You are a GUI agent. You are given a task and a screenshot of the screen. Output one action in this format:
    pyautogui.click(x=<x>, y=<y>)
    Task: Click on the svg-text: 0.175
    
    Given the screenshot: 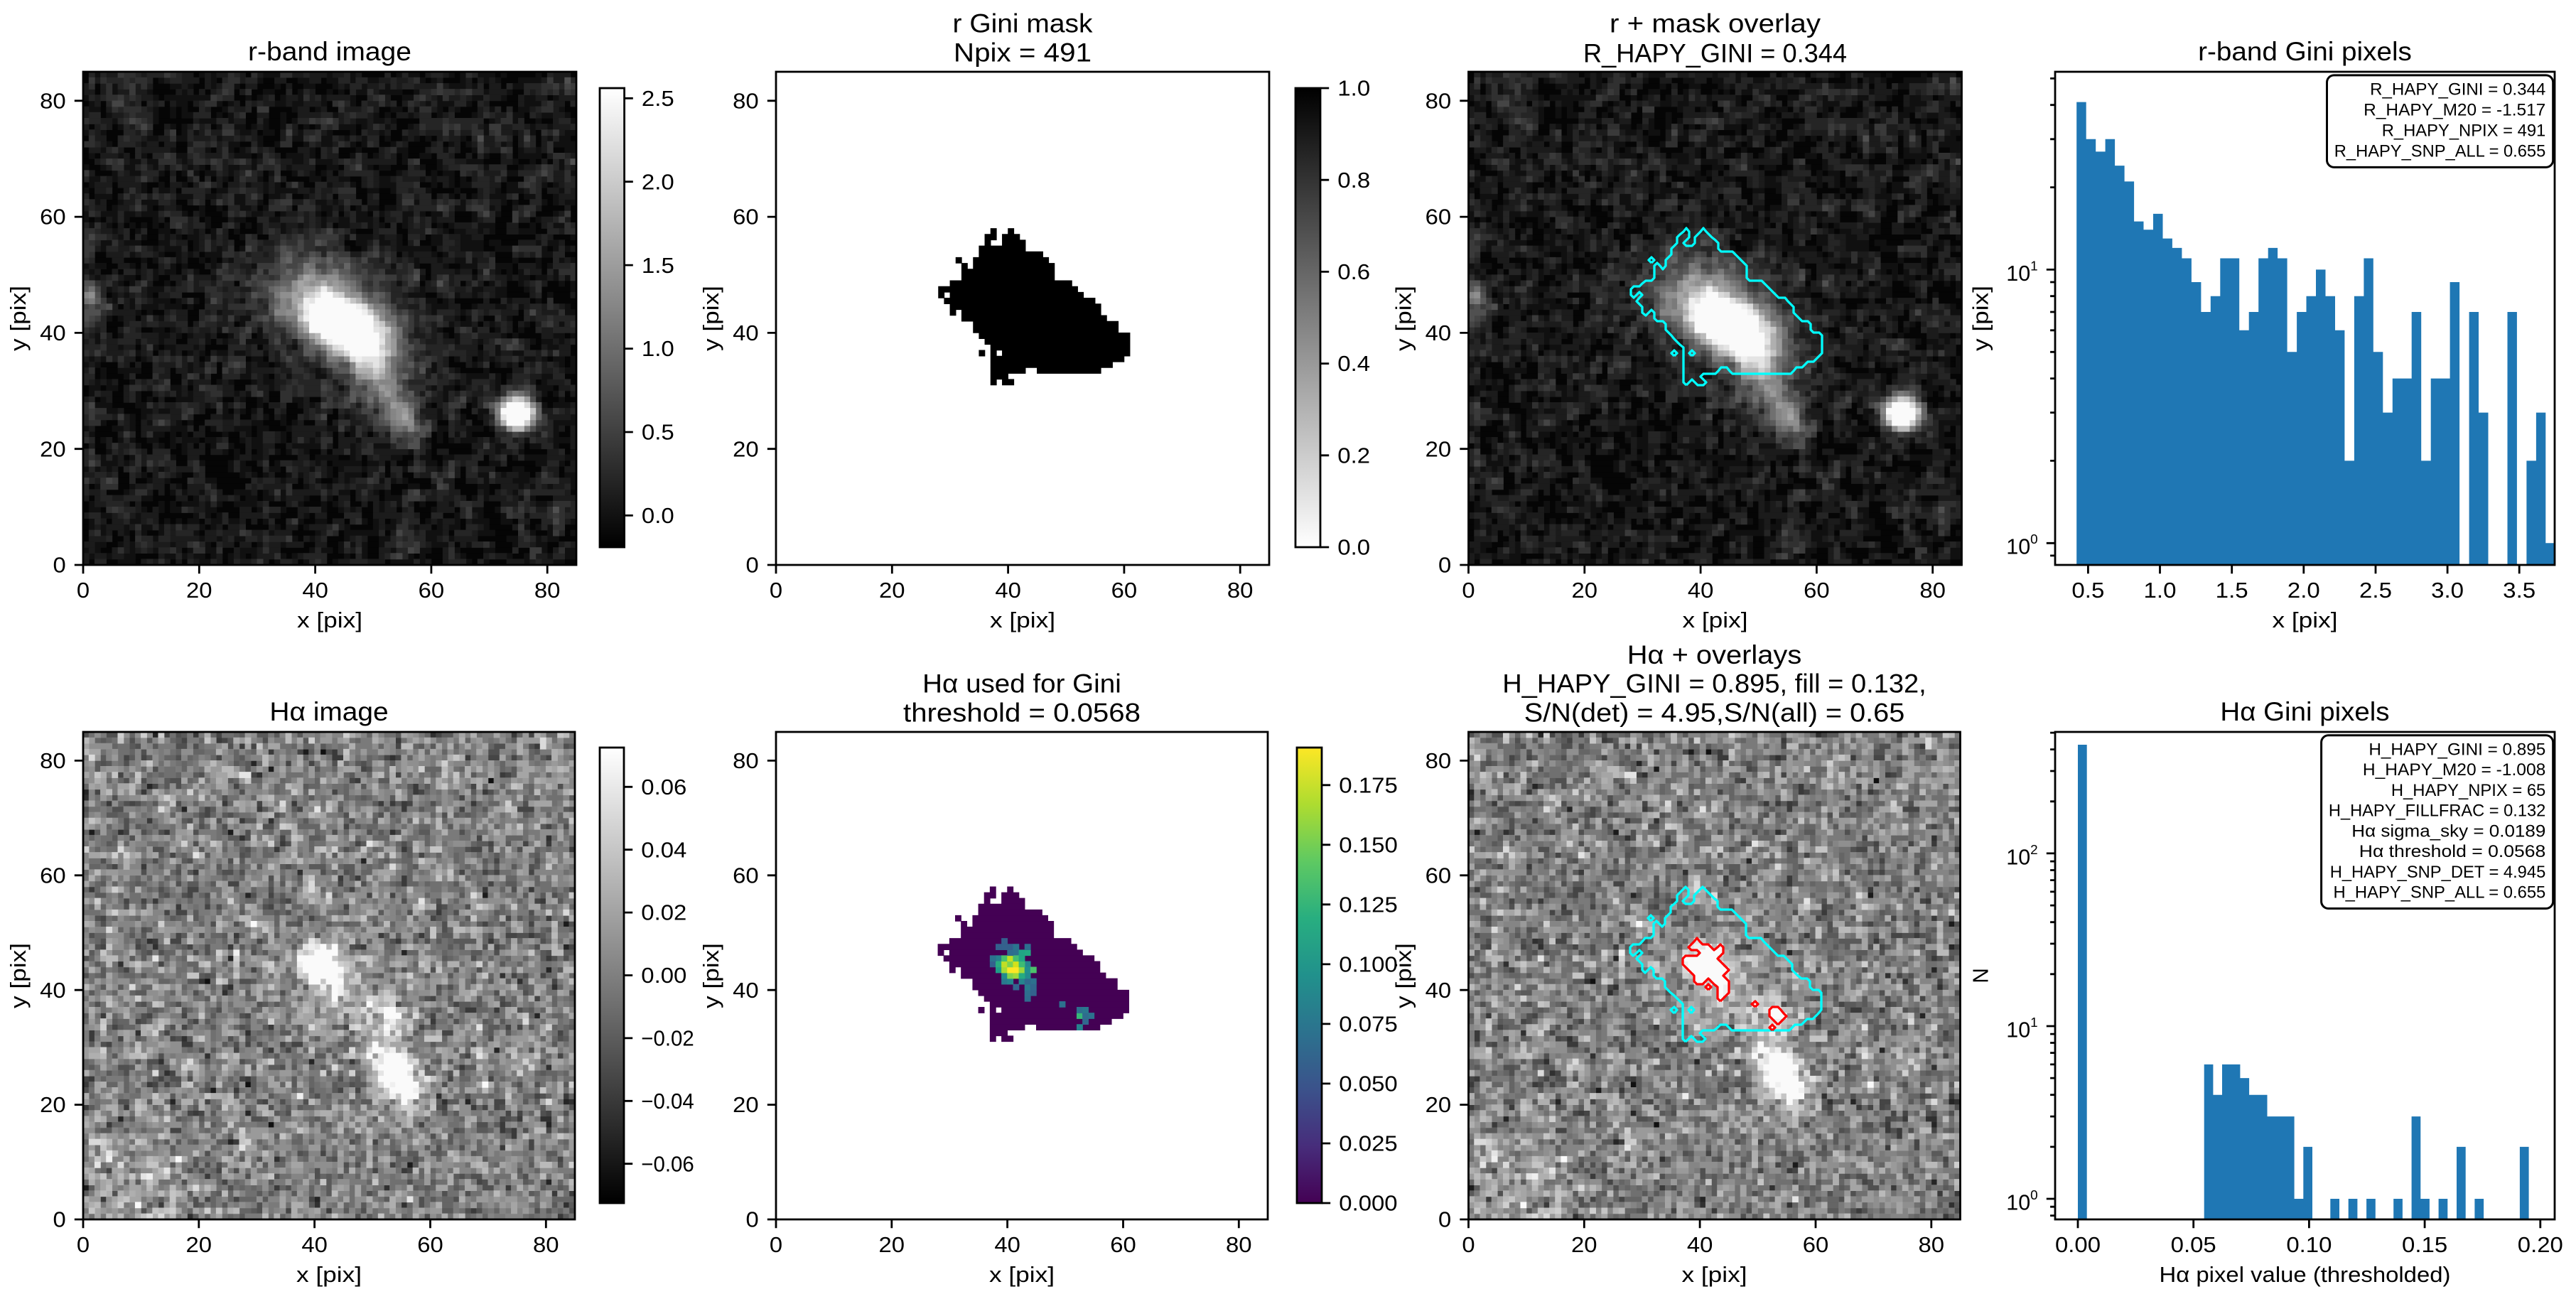 What is the action you would take?
    pyautogui.click(x=1368, y=785)
    